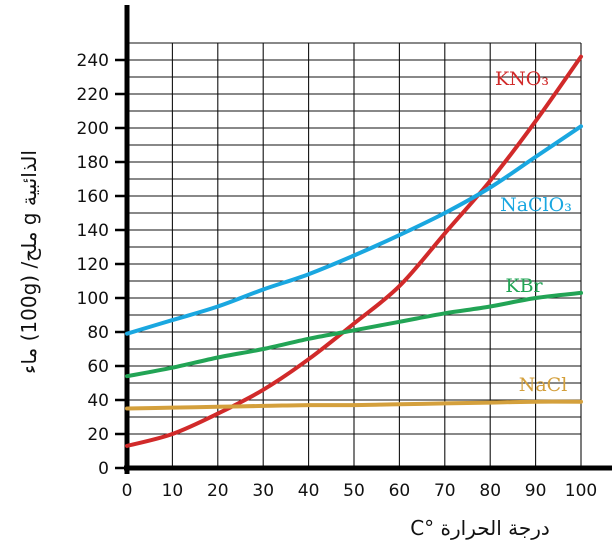  What do you see at coordinates (490, 491) in the screenshot?
I see `x-tick-label: 80` at bounding box center [490, 491].